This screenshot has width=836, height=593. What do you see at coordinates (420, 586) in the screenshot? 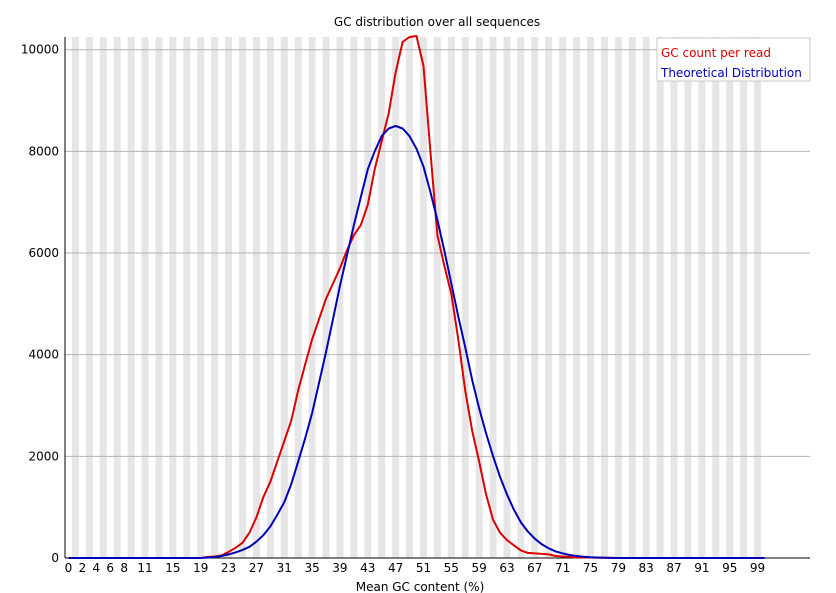
I see `x-axis-label: Mean GC content (%)` at bounding box center [420, 586].